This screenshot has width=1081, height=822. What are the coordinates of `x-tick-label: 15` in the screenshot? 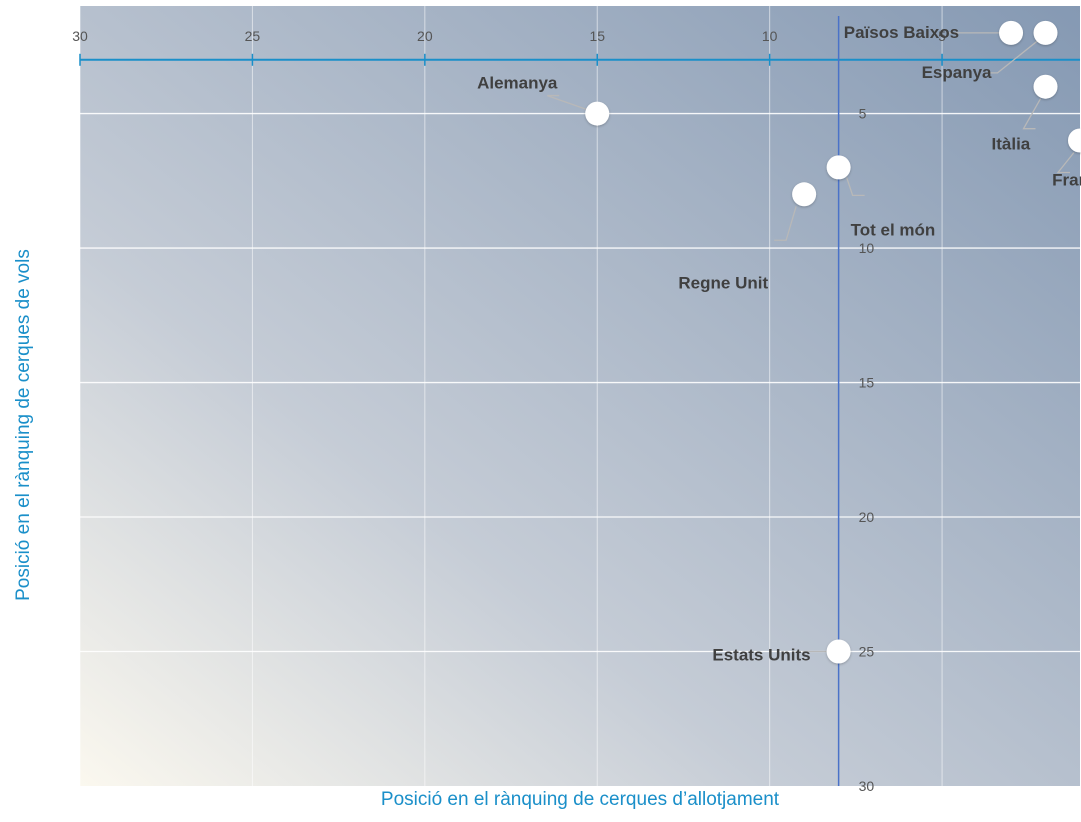 It's located at (597, 36).